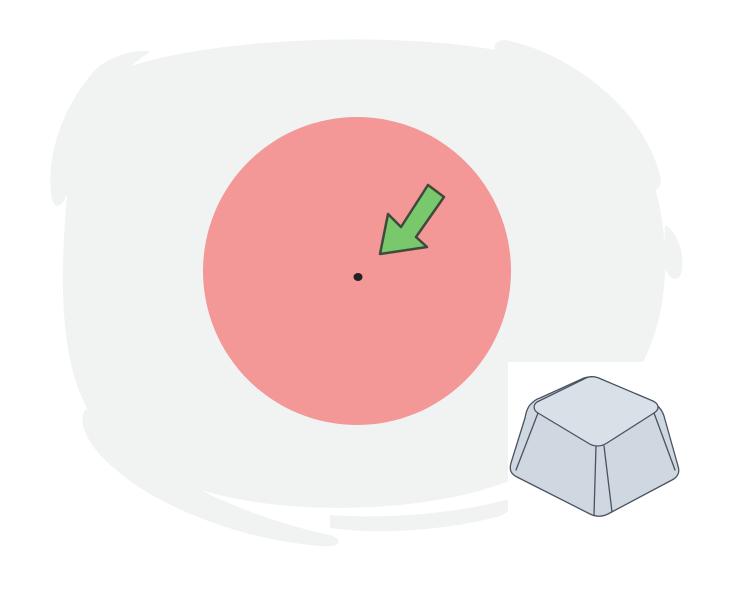 This screenshot has width=750, height=600. What do you see at coordinates (421, 515) in the screenshot?
I see `blob-stroke-bottom` at bounding box center [421, 515].